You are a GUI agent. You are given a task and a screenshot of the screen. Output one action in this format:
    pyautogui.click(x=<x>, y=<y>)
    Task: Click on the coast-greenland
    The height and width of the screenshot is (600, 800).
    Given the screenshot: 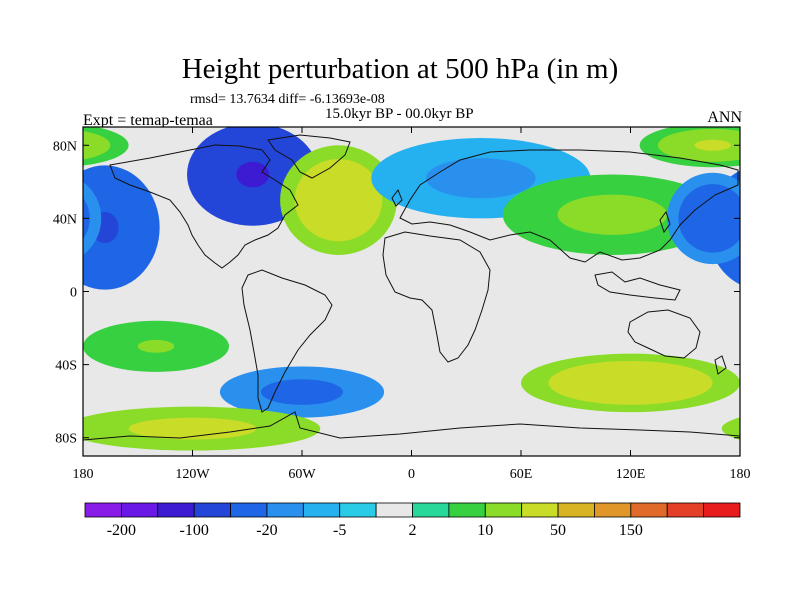 What is the action you would take?
    pyautogui.click(x=309, y=156)
    